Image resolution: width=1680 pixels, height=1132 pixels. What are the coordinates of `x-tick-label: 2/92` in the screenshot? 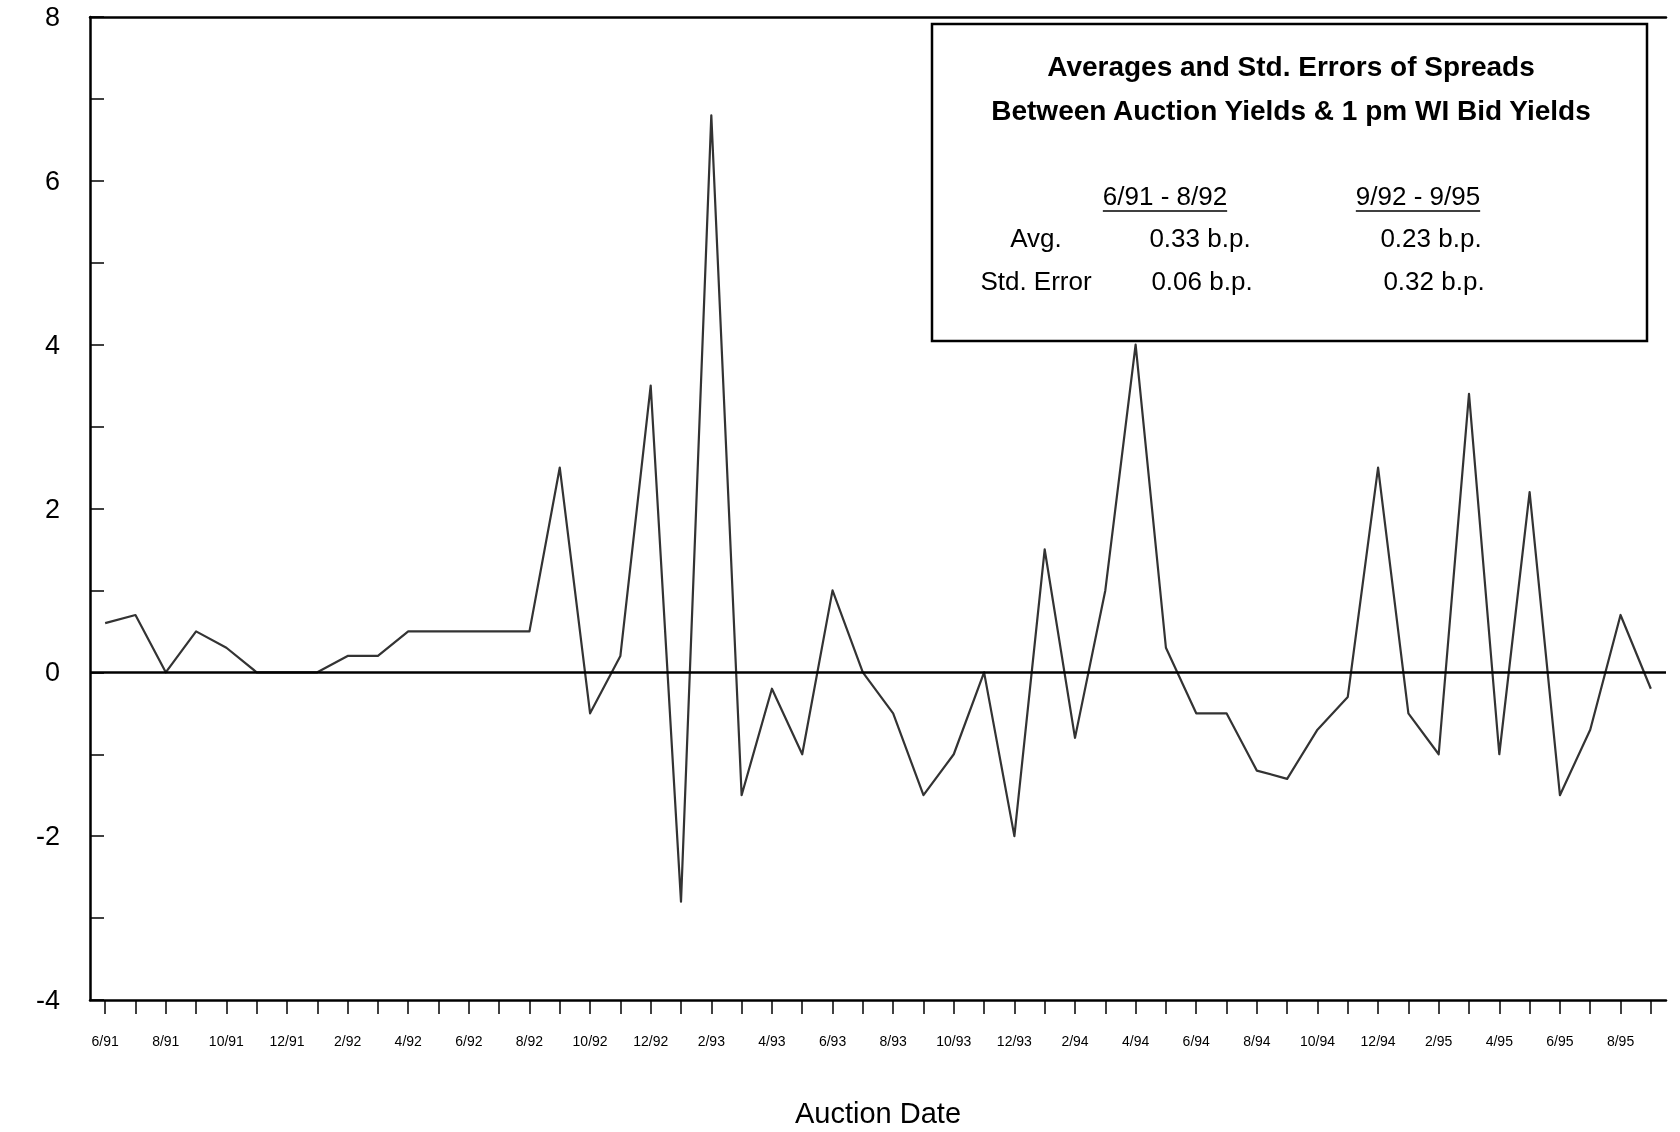 It's located at (347, 1041).